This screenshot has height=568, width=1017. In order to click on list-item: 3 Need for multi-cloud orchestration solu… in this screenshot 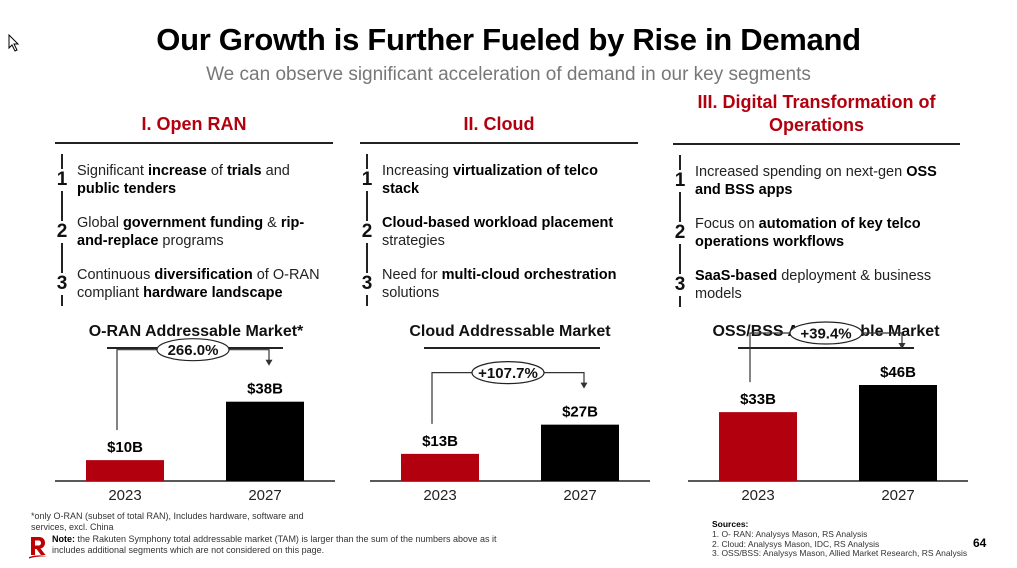, I will do `click(499, 284)`.